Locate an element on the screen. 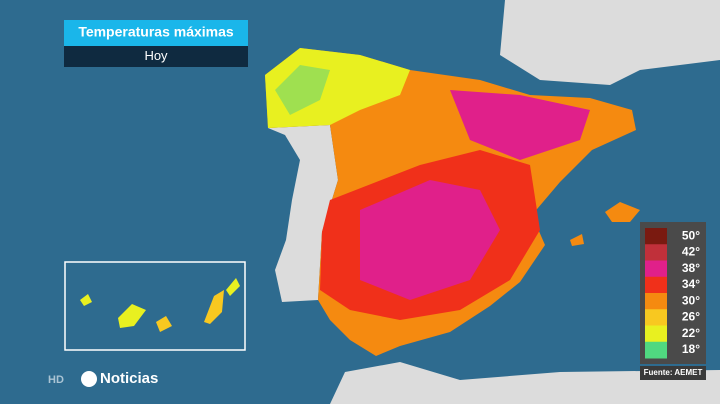 The image size is (720, 404). legend-label: 50° is located at coordinates (691, 235).